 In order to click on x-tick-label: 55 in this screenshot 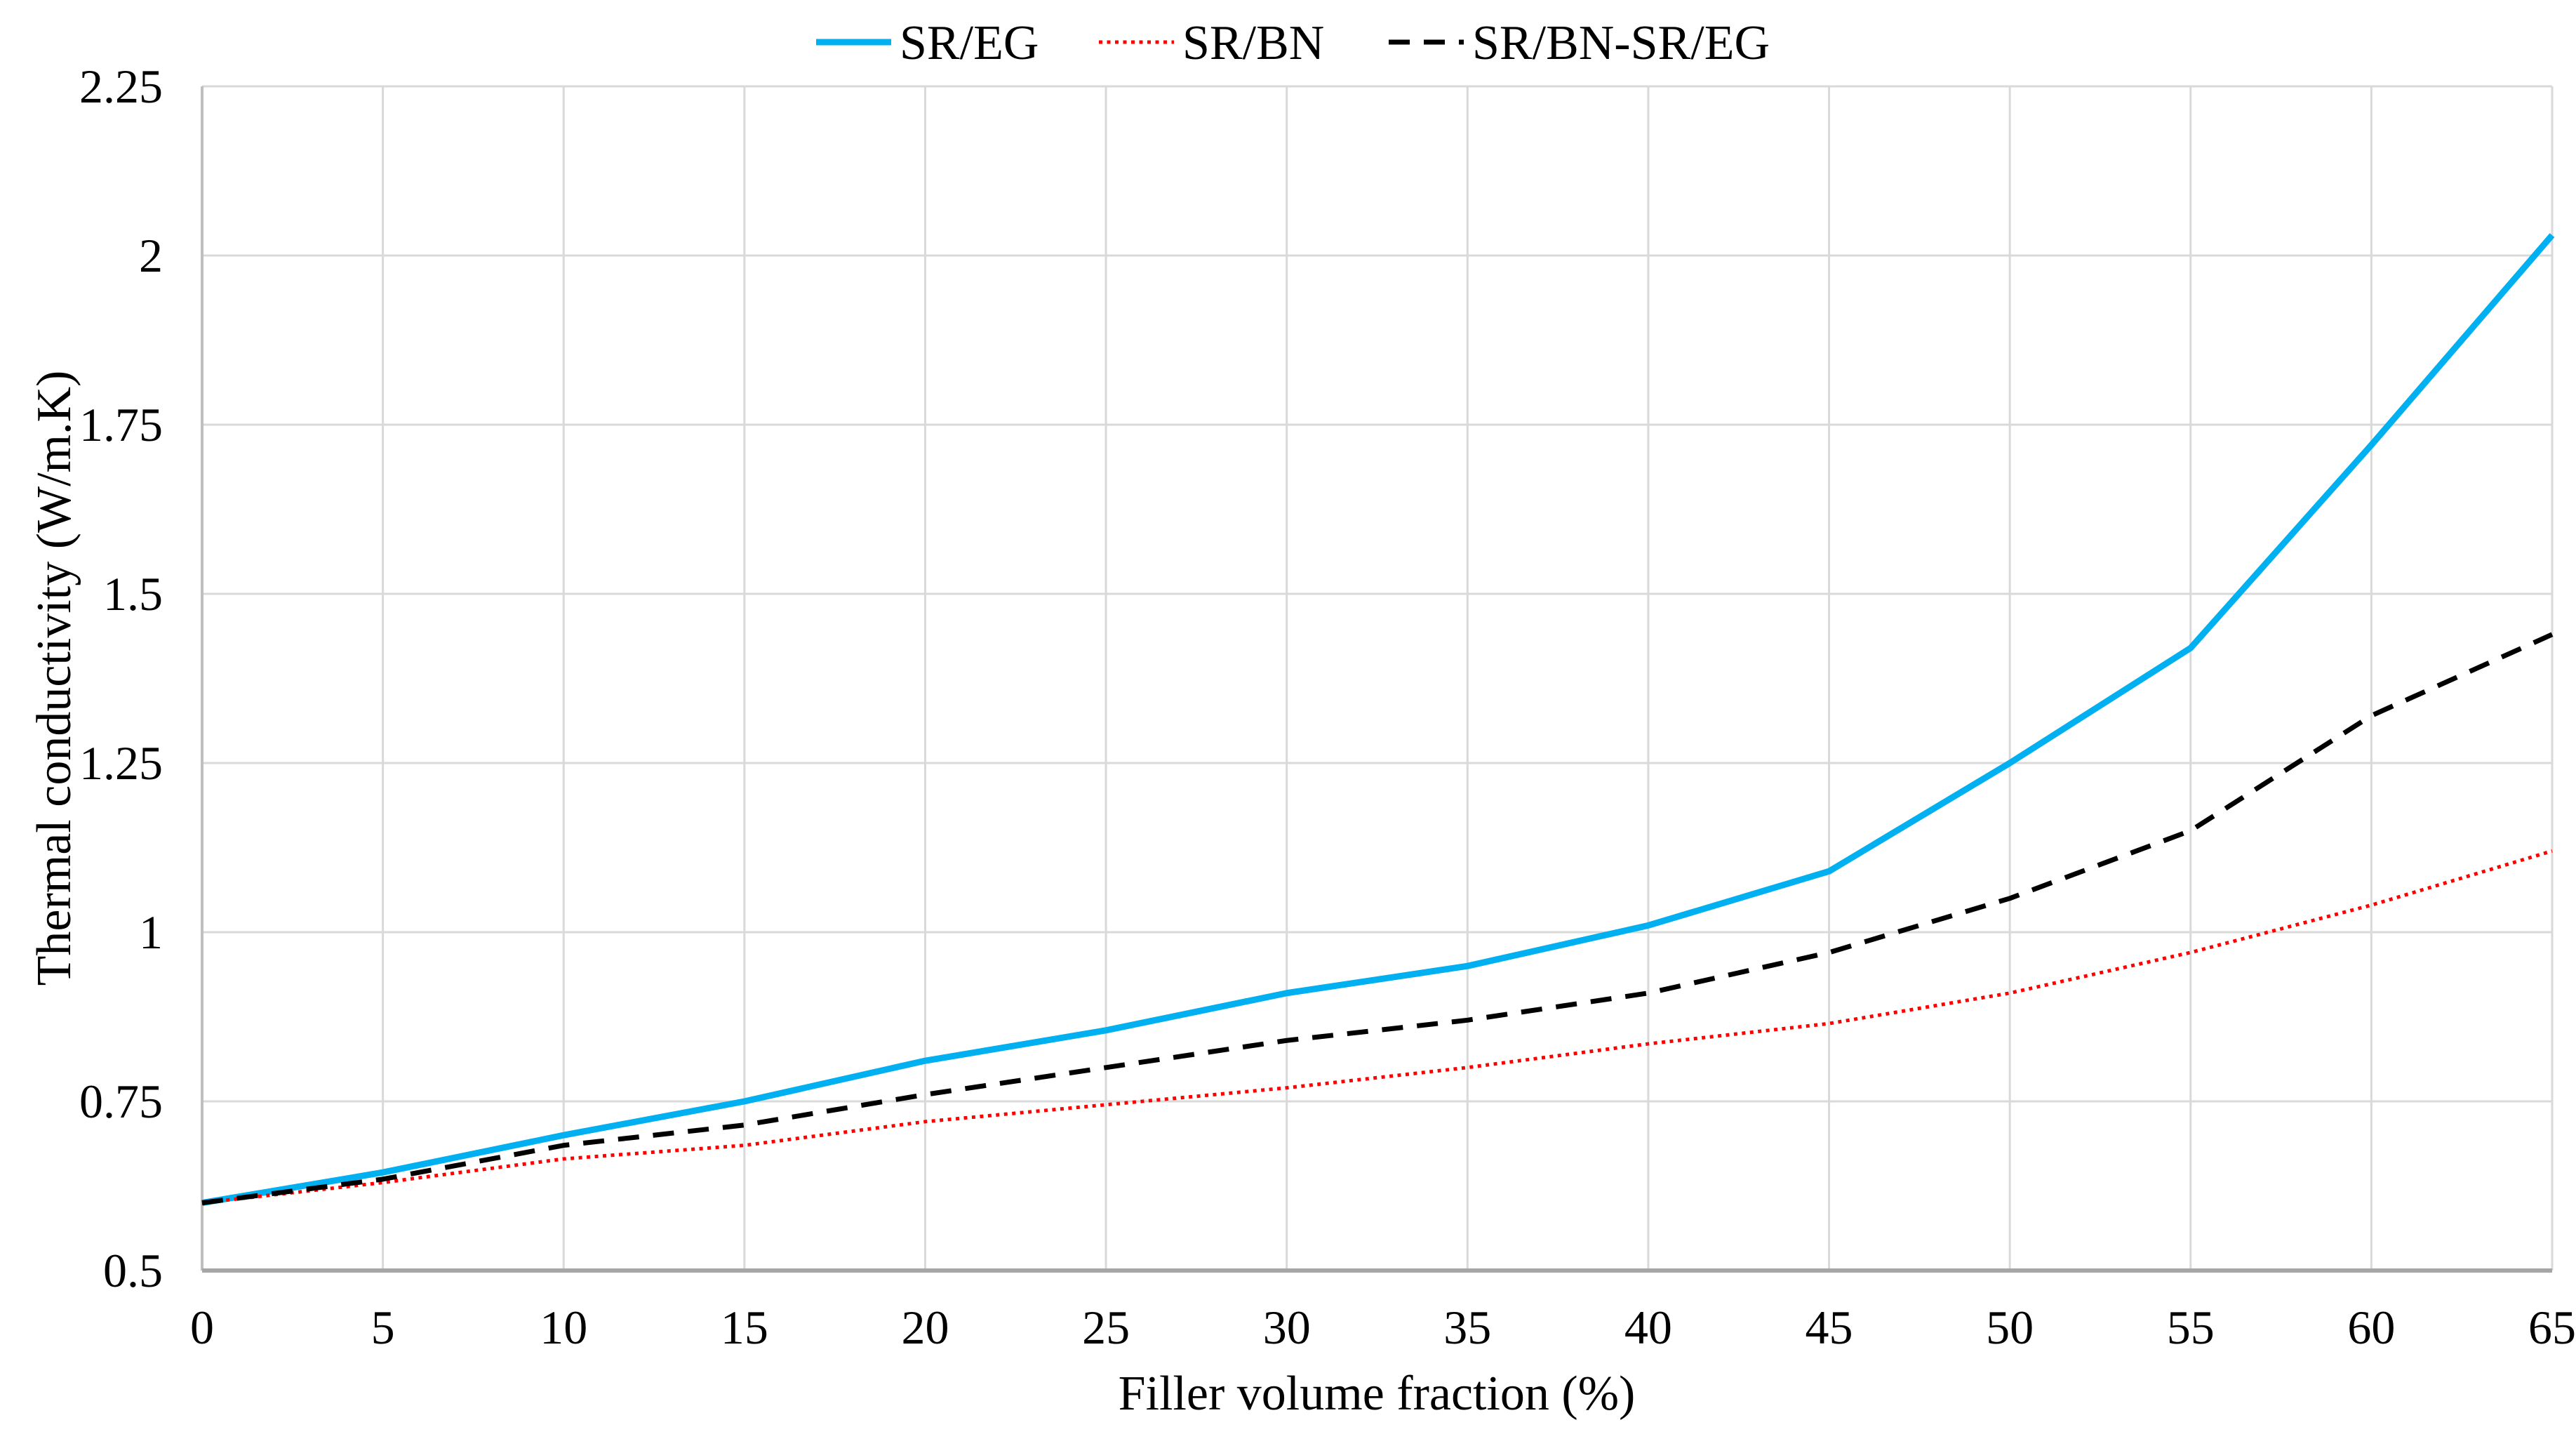, I will do `click(2191, 1327)`.